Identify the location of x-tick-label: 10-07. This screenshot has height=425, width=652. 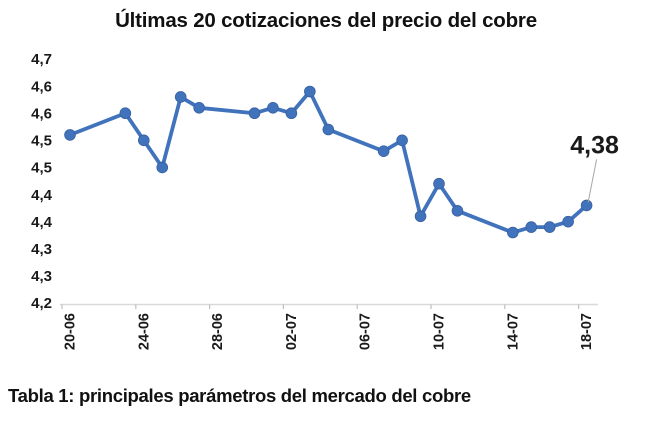
(440, 331).